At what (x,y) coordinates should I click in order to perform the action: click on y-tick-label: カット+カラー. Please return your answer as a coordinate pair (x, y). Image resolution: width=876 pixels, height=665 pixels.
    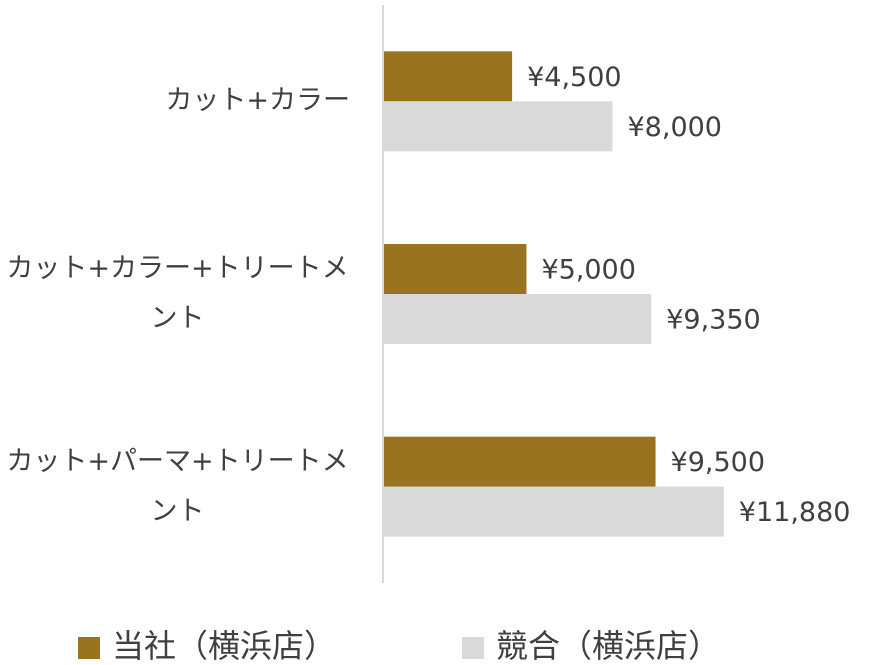
    Looking at the image, I should click on (257, 101).